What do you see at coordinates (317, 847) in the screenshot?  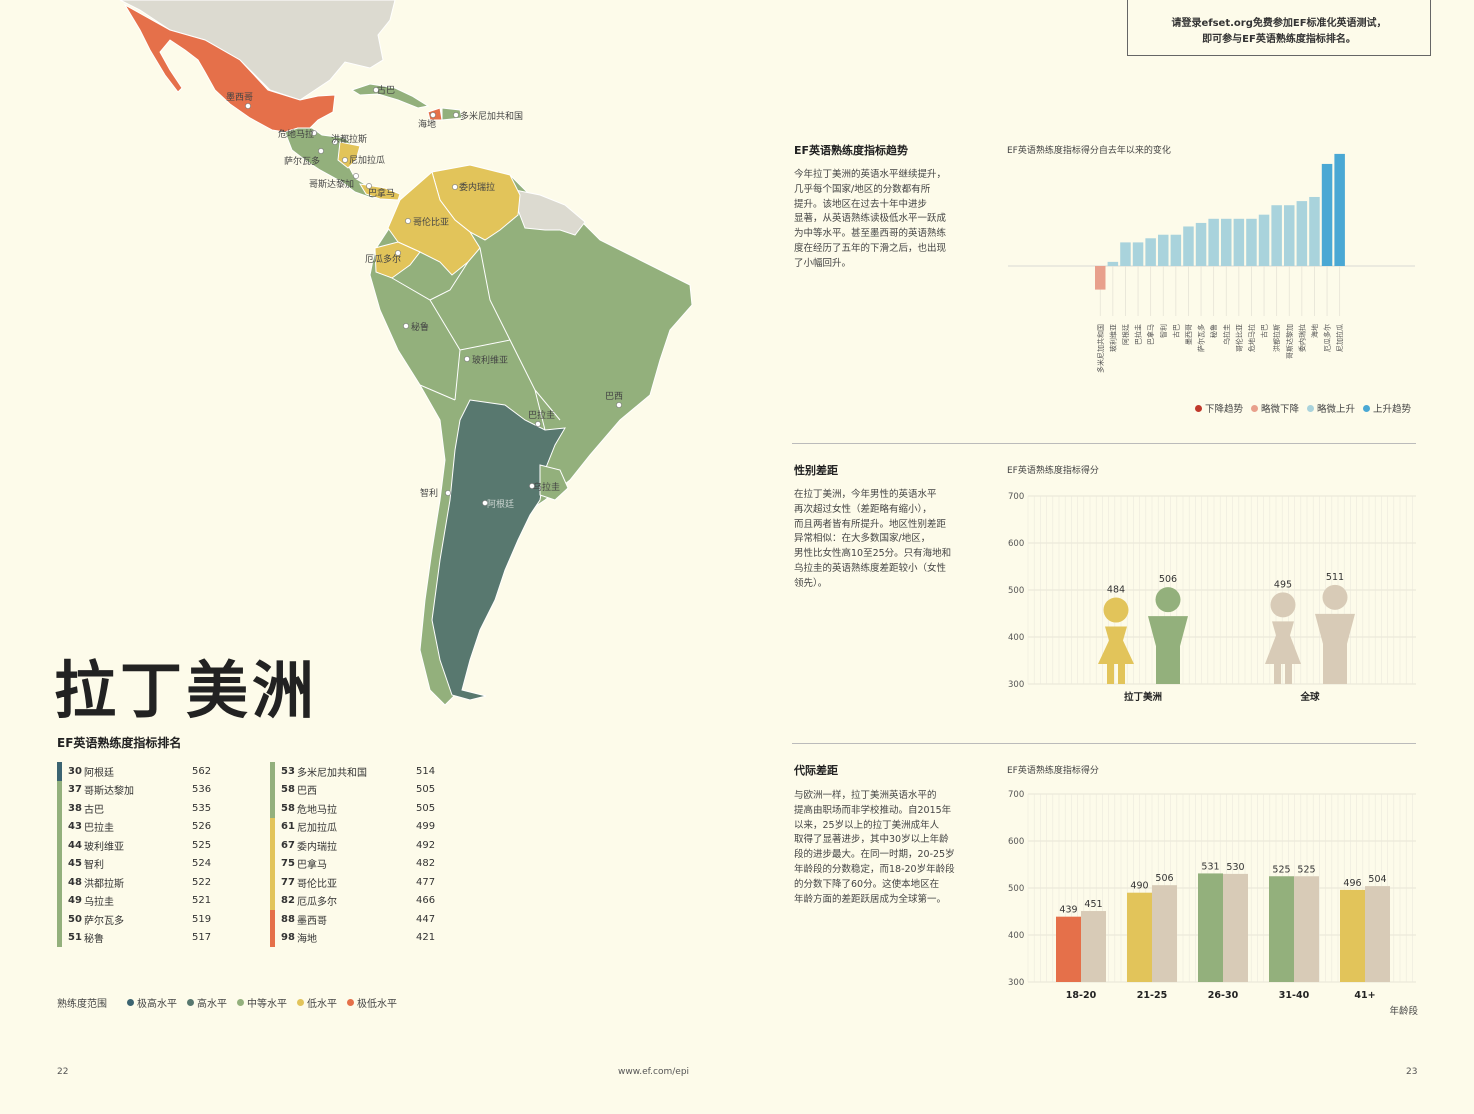 I see `ranking-country: 委内瑞拉` at bounding box center [317, 847].